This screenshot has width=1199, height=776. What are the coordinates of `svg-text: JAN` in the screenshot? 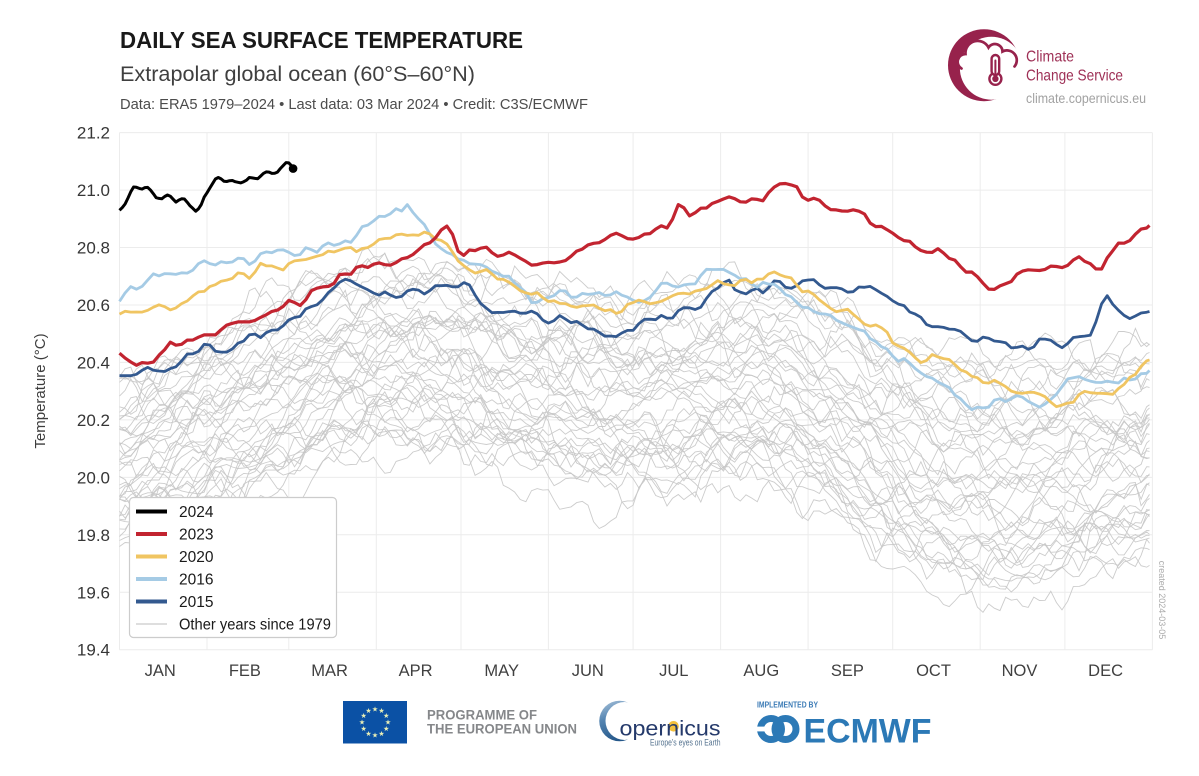 It's located at (160, 671).